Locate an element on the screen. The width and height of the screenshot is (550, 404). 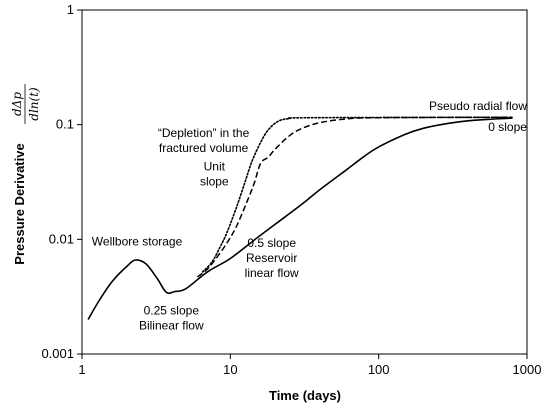
y-tick-label-2: 0.1 is located at coordinates (65, 124).